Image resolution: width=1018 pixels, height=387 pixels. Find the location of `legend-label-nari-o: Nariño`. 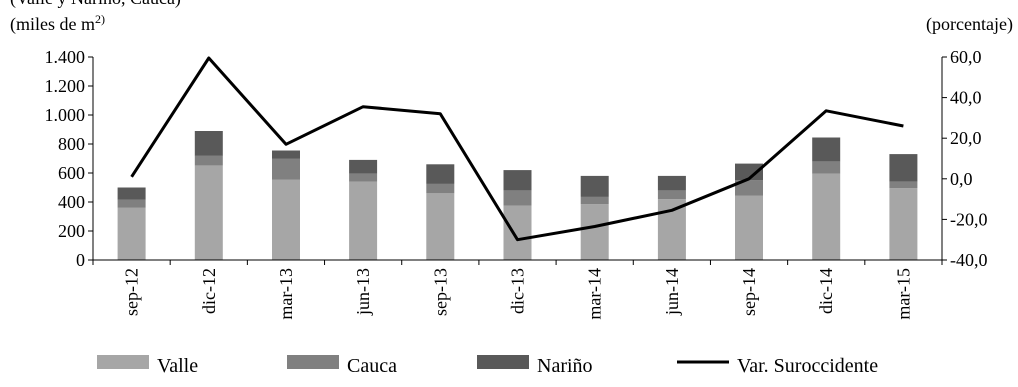

legend-label-nari-o: Nariño is located at coordinates (565, 366).